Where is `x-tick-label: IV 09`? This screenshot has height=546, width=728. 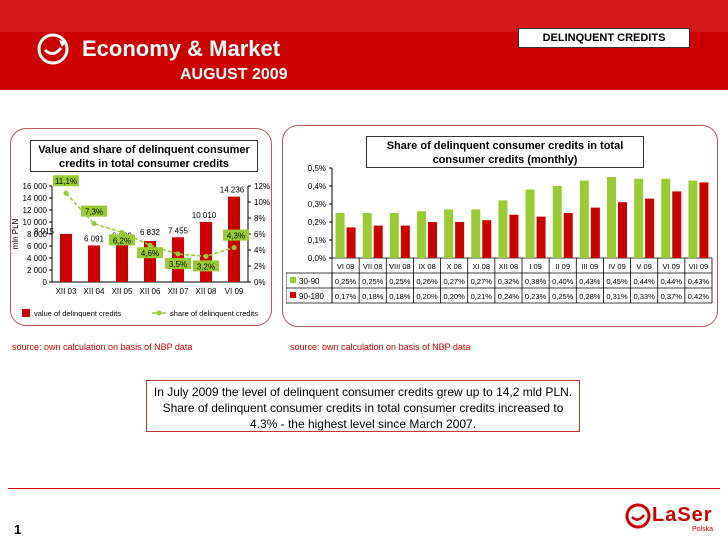 x-tick-label: IV 09 is located at coordinates (617, 266).